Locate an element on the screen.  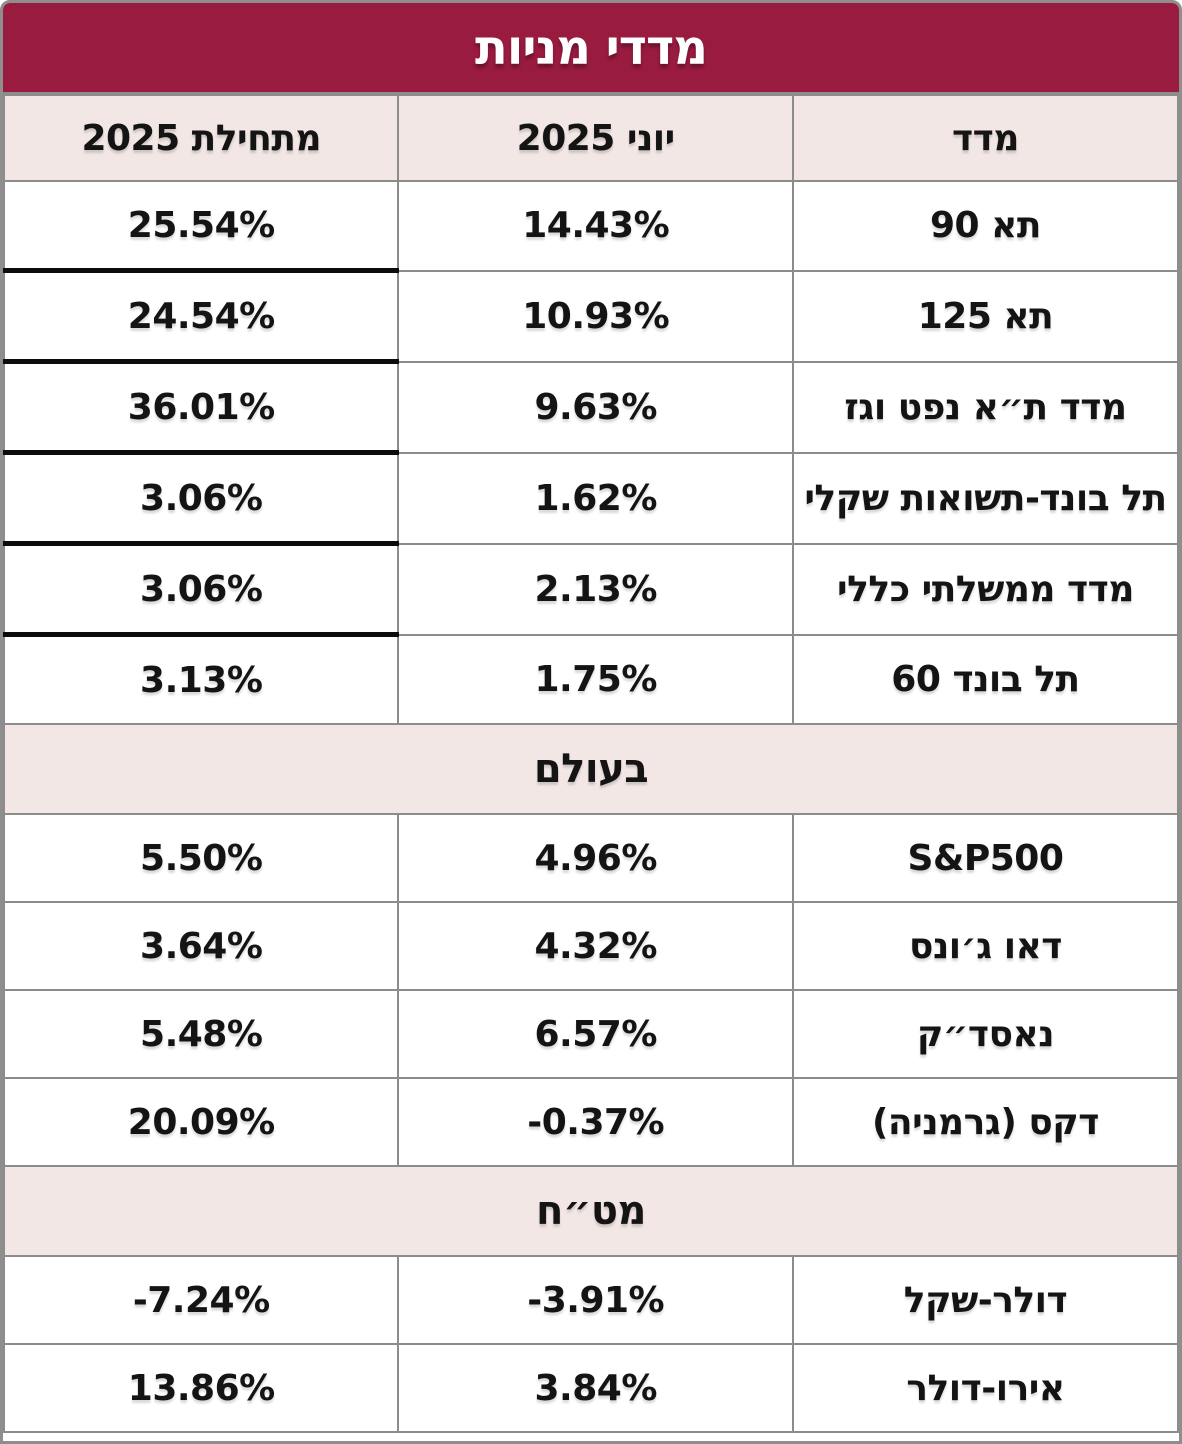
june-value-cell: 9.63% is located at coordinates (595, 407).